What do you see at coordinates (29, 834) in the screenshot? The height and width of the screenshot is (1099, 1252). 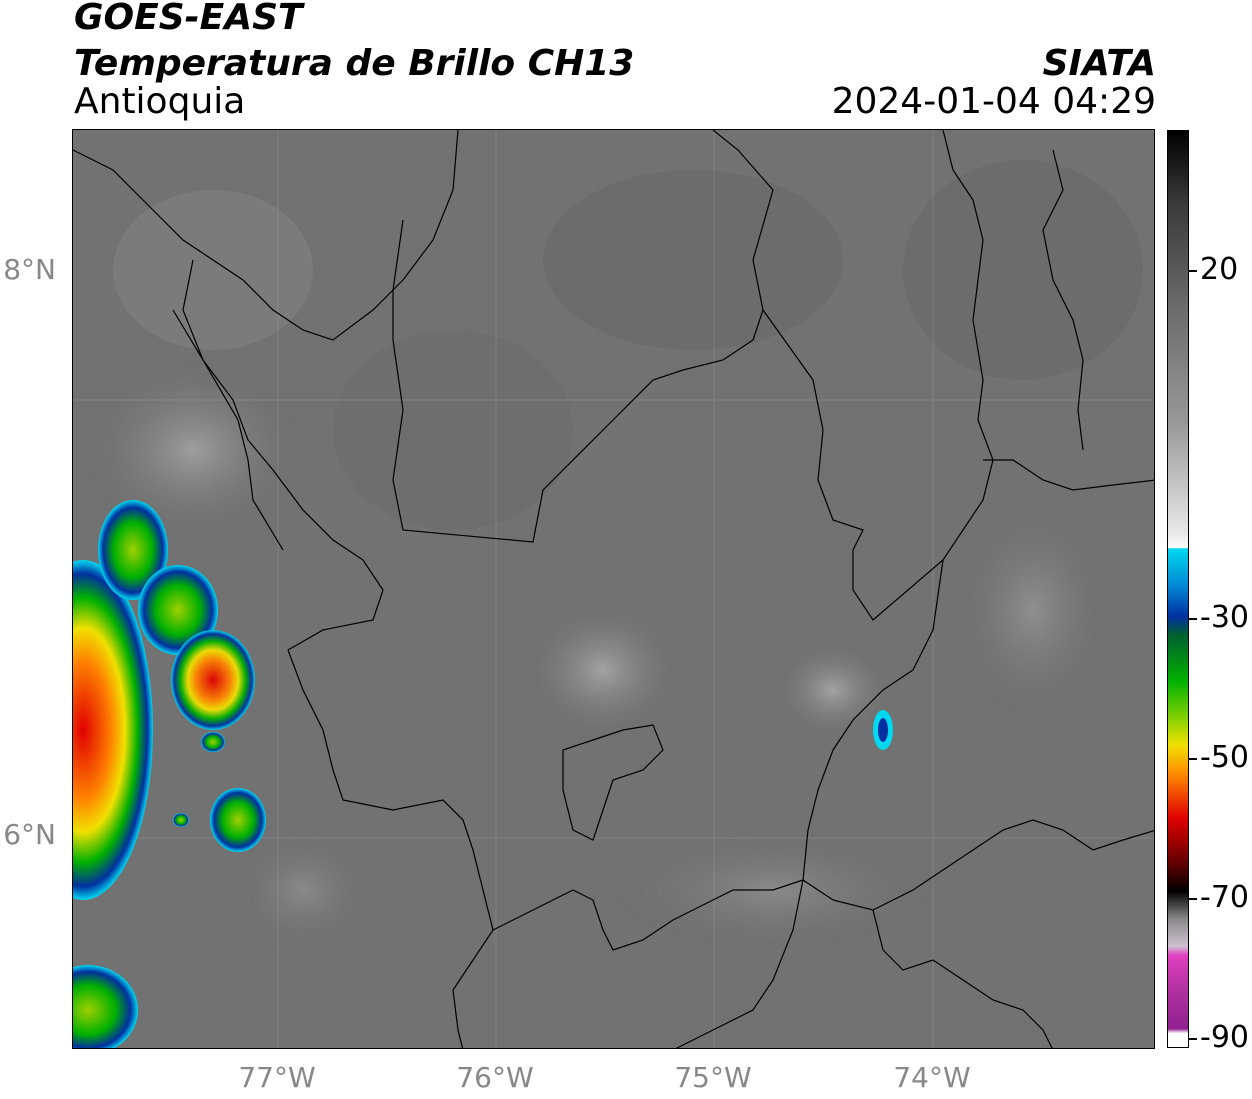 I see `lat-tick-6n: 6°N` at bounding box center [29, 834].